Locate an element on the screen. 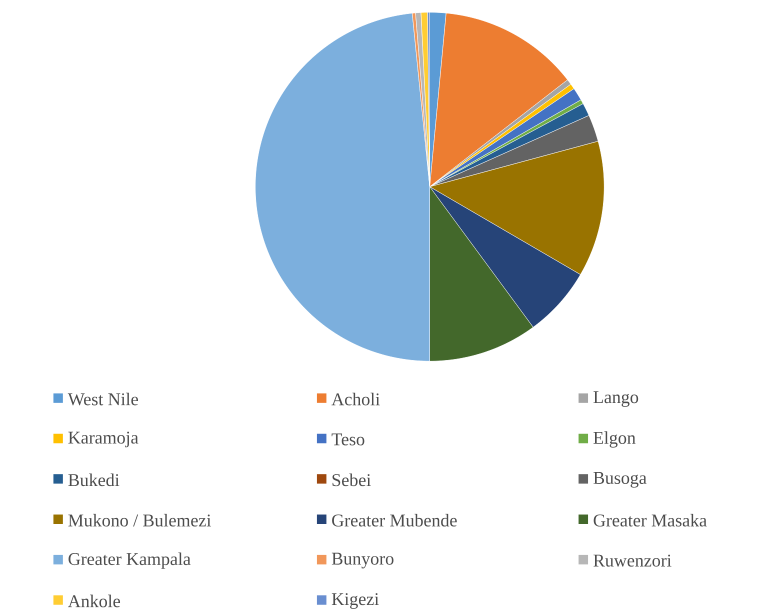 The height and width of the screenshot is (610, 771). legend-label: Kigezi is located at coordinates (355, 601).